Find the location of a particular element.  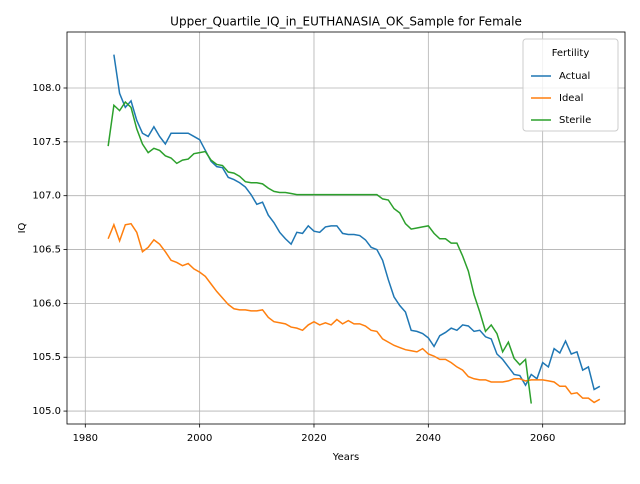

y-tick-label: 107.5 is located at coordinates (46, 142).